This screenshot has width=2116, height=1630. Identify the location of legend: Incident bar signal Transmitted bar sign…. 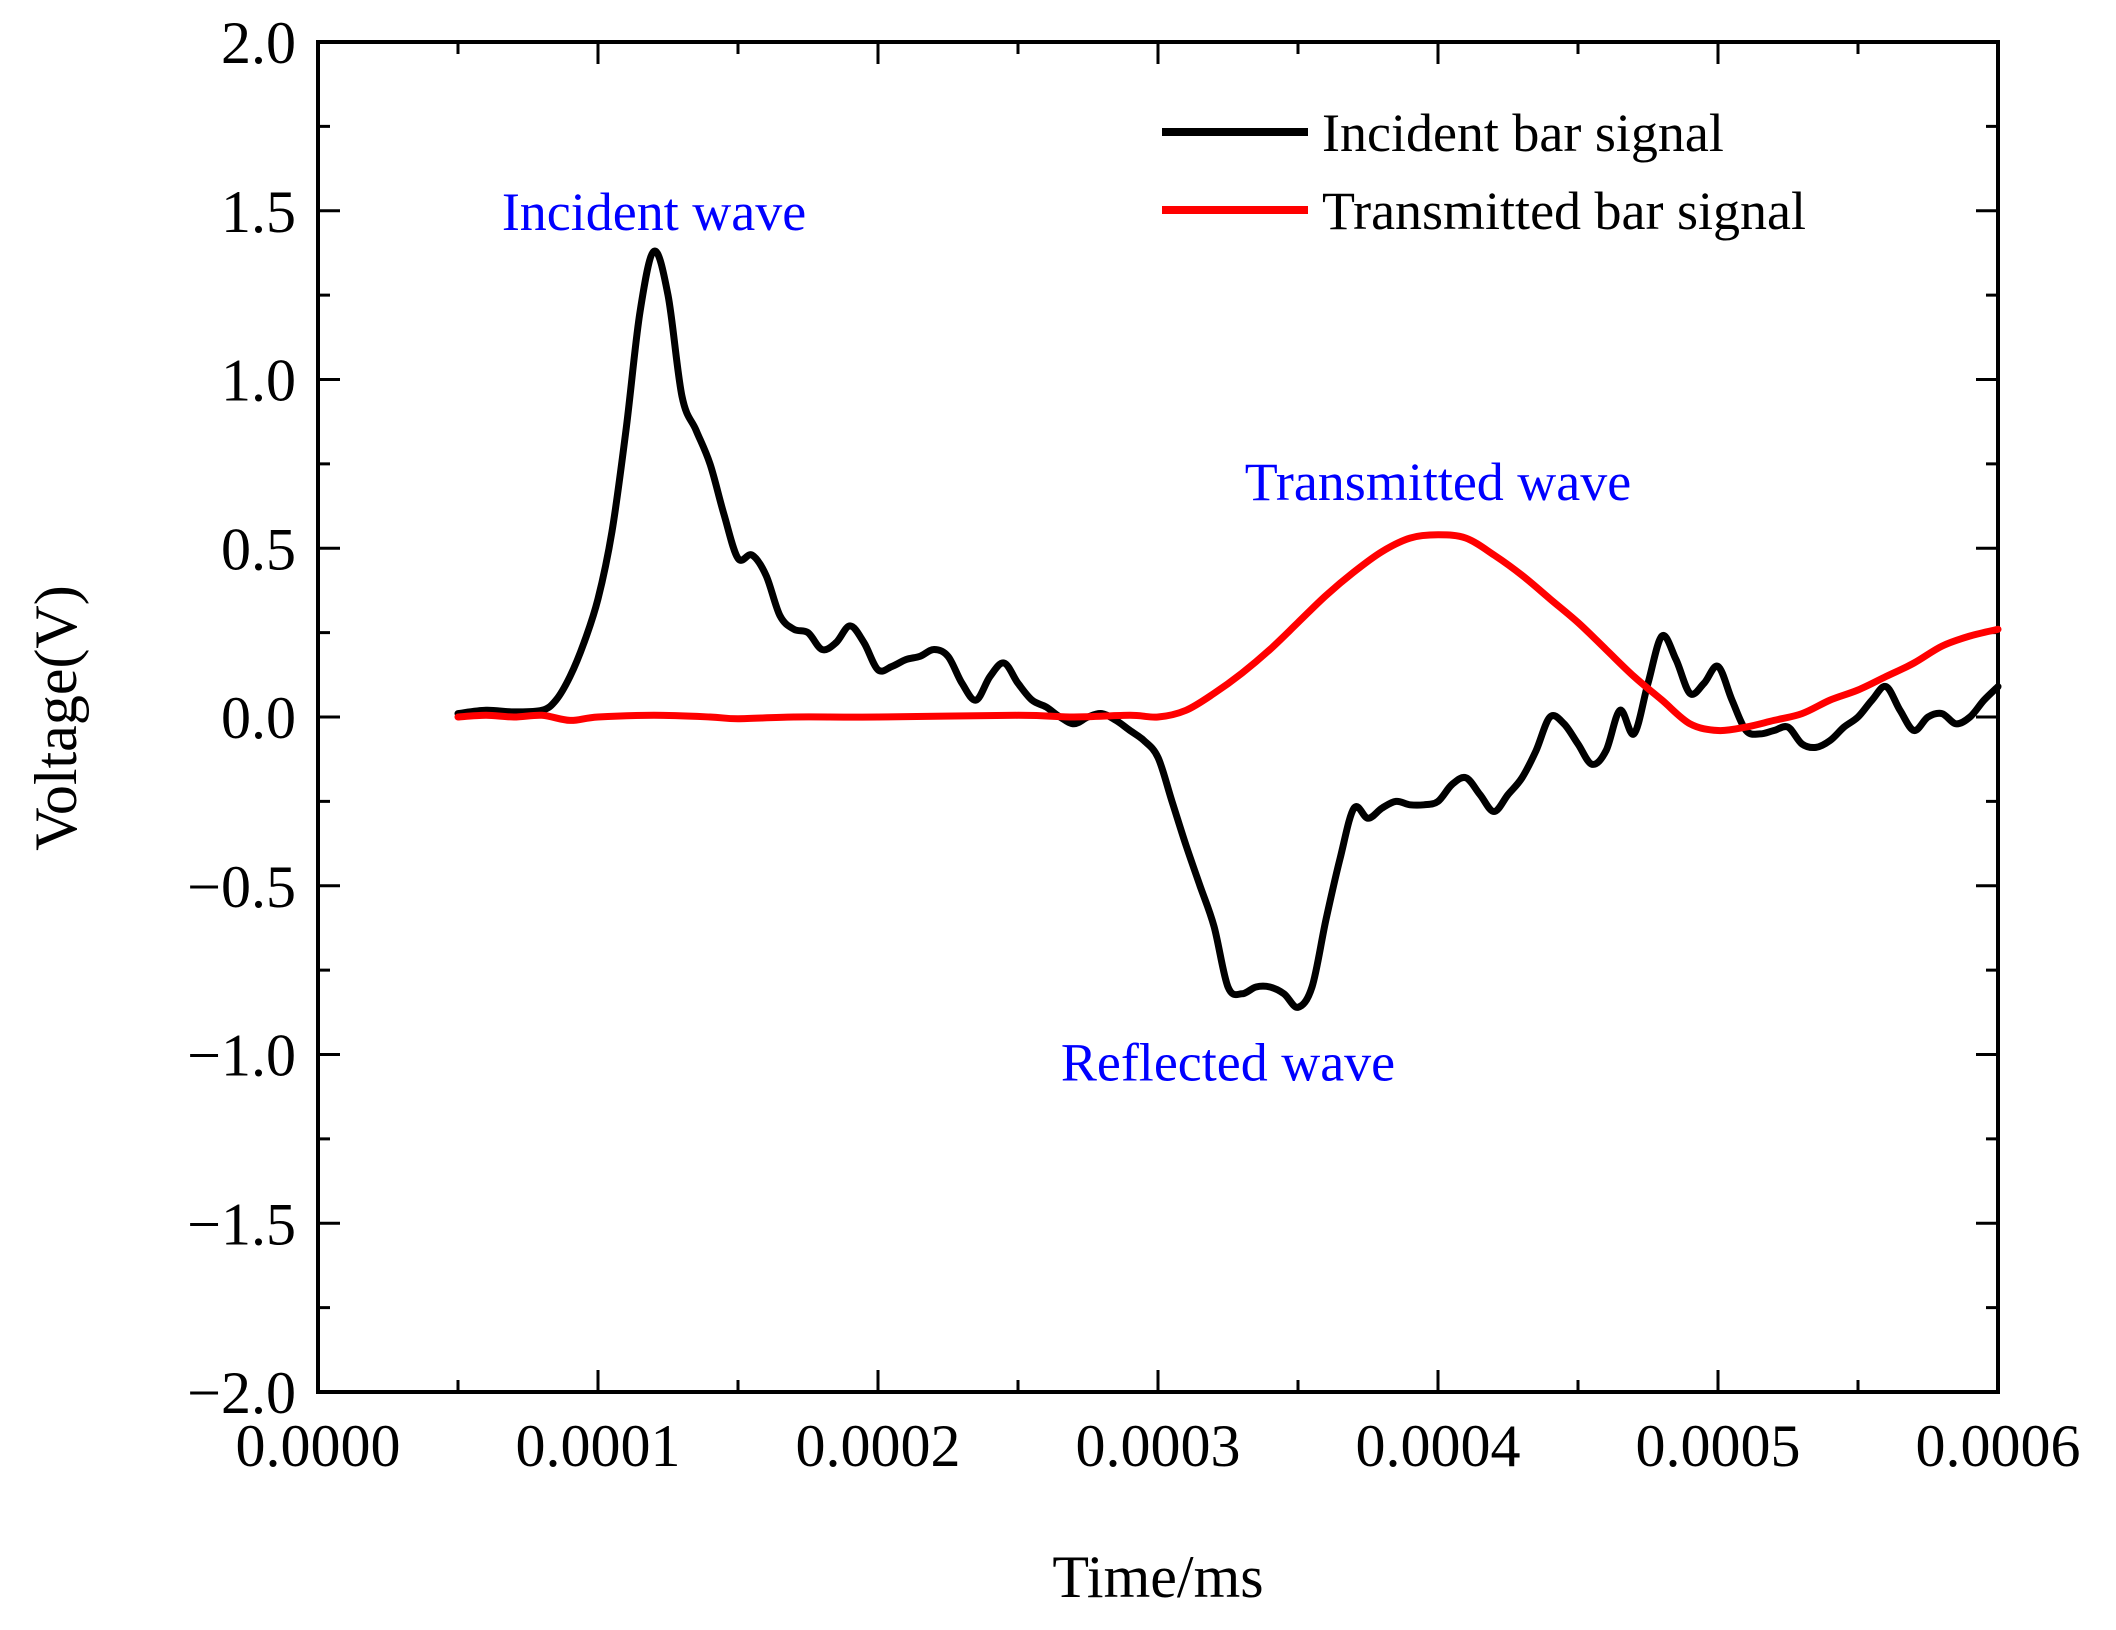
(1484, 172).